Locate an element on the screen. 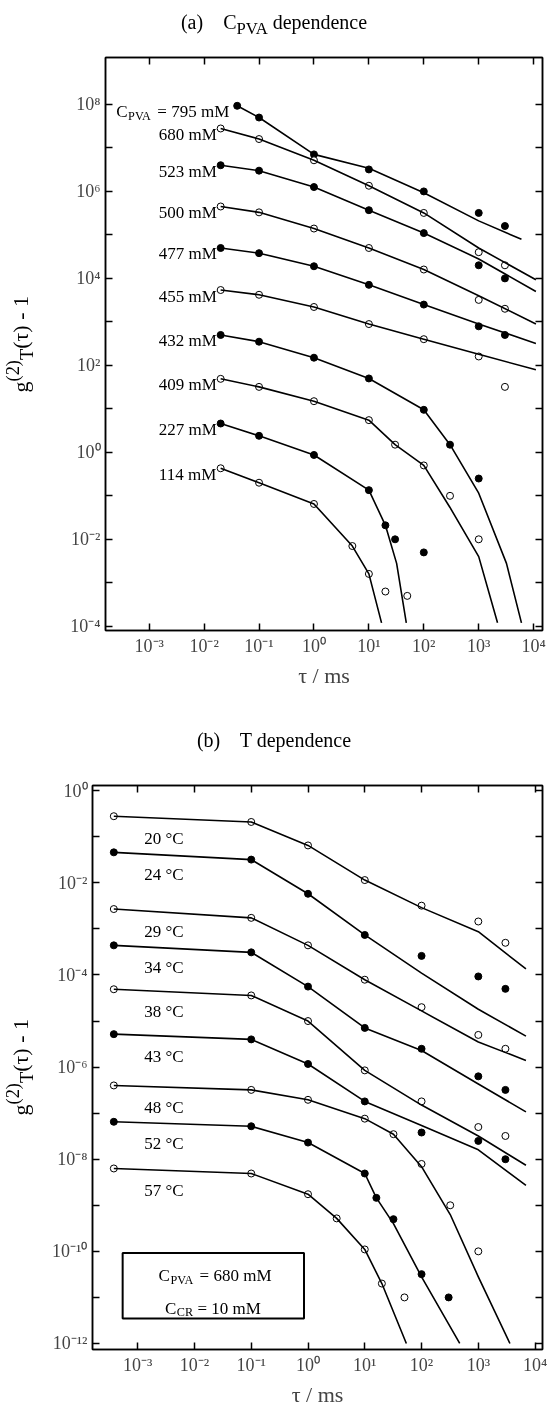 The width and height of the screenshot is (548, 1425). series-label: 227 mM is located at coordinates (187, 430).